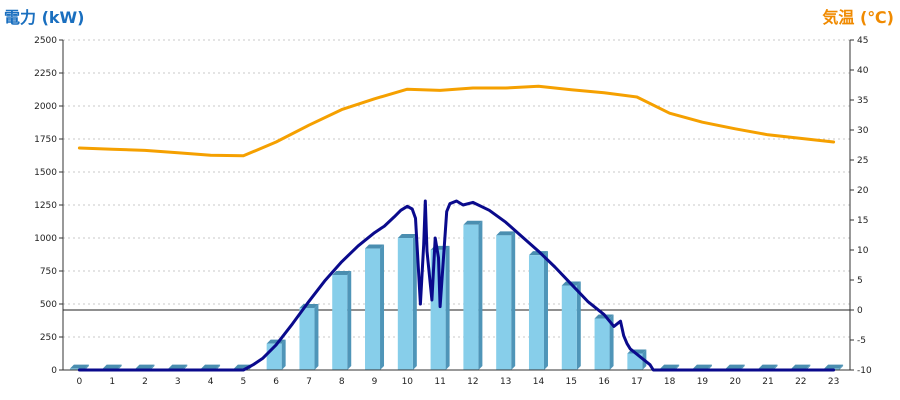 The width and height of the screenshot is (900, 400). Describe the element at coordinates (45, 41) in the screenshot. I see `left-tick-label: 2500` at that location.